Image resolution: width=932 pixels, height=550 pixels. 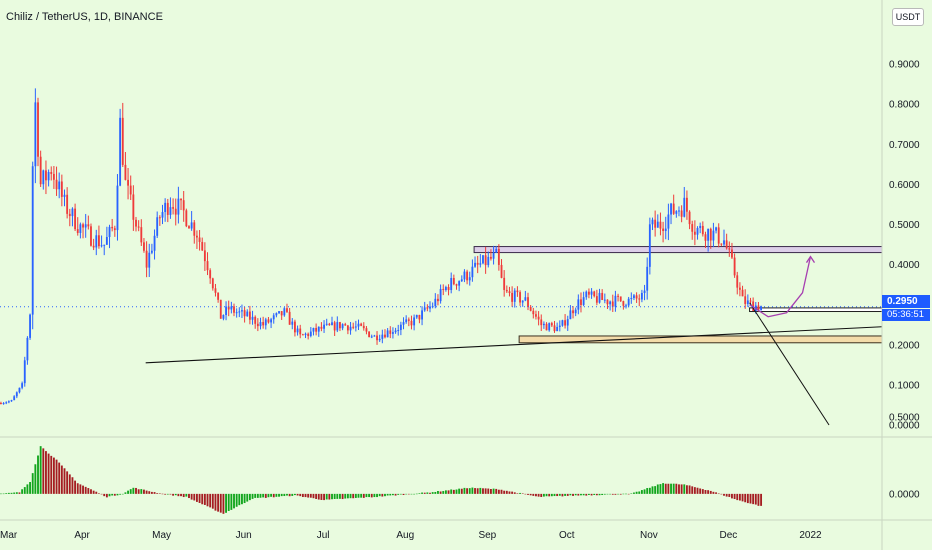 What do you see at coordinates (728, 535) in the screenshot?
I see `time-tick-label: Dec` at bounding box center [728, 535].